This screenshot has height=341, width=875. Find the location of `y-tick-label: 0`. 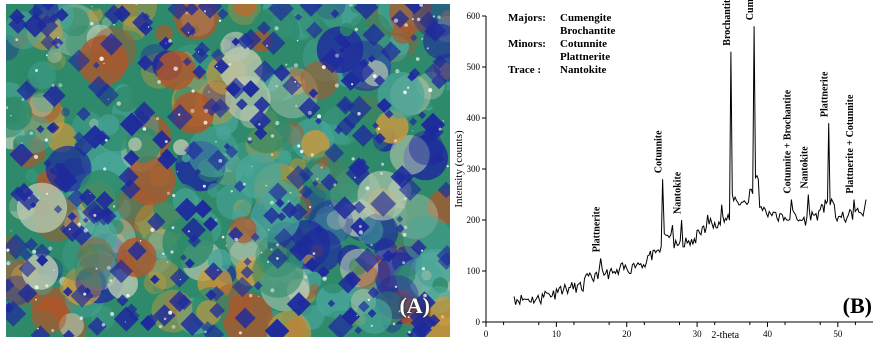

y-tick-label: 0 is located at coordinates (478, 322).